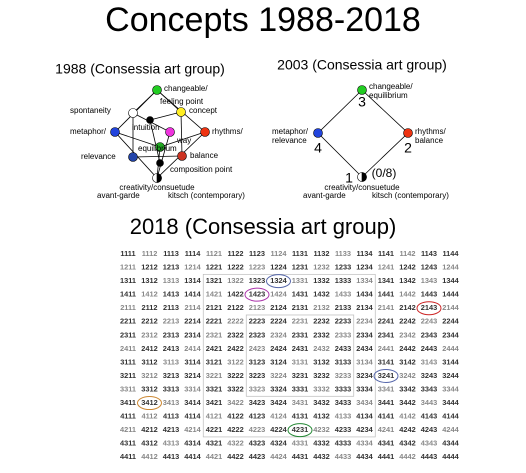 This screenshot has width=526, height=473. I want to click on grid-cell: 1114, so click(193, 253).